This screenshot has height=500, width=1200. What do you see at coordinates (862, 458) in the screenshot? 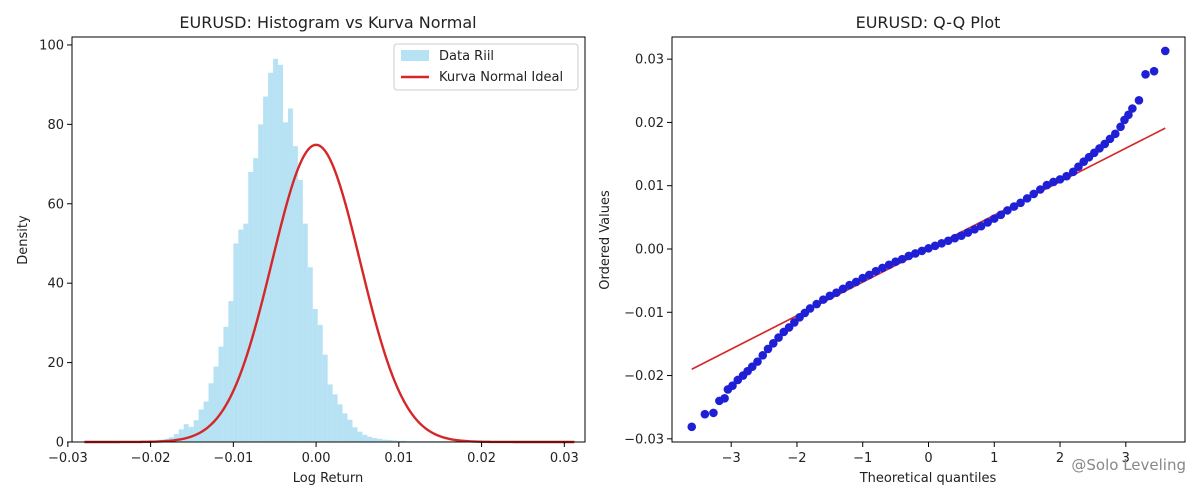
I see `x-tick-label: −1` at bounding box center [862, 458].